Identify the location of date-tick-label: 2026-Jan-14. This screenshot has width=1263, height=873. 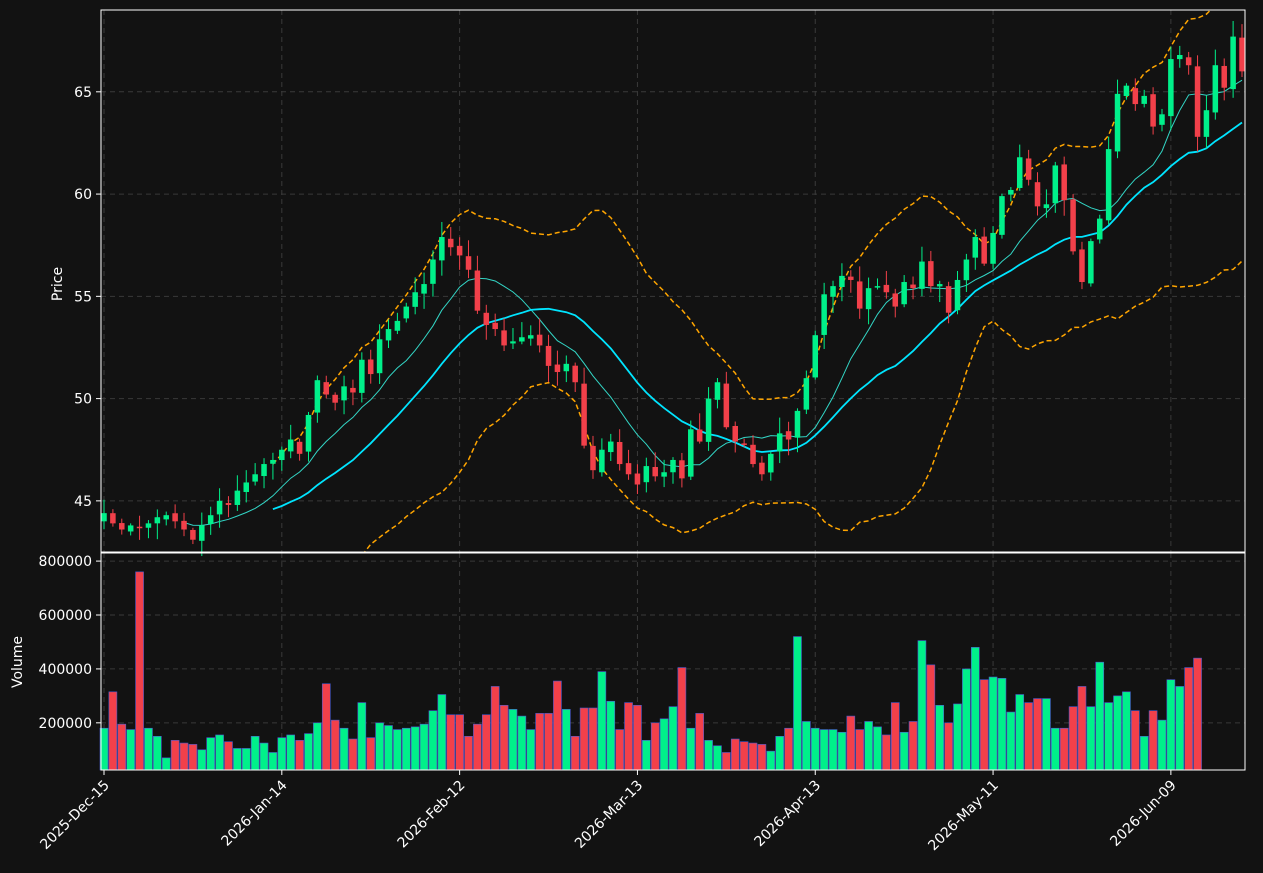
(255, 813).